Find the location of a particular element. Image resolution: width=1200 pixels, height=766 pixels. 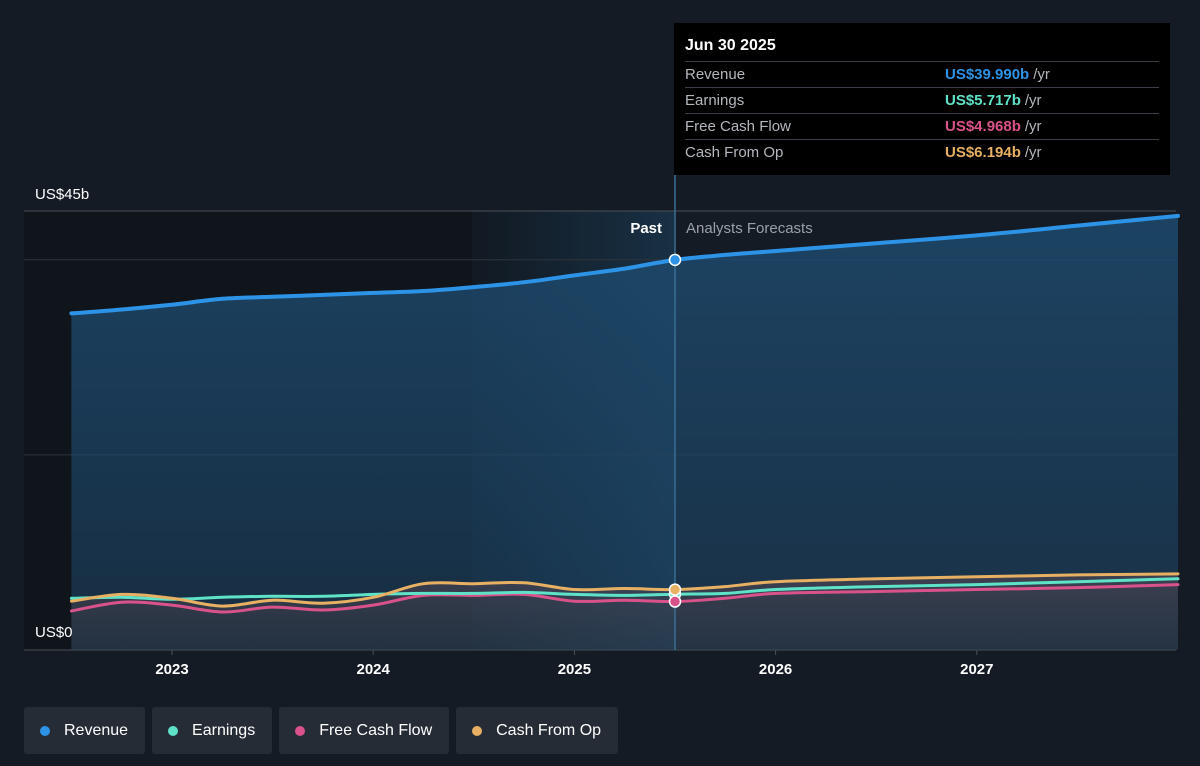

series-line-cash-from-op is located at coordinates (624, 590).